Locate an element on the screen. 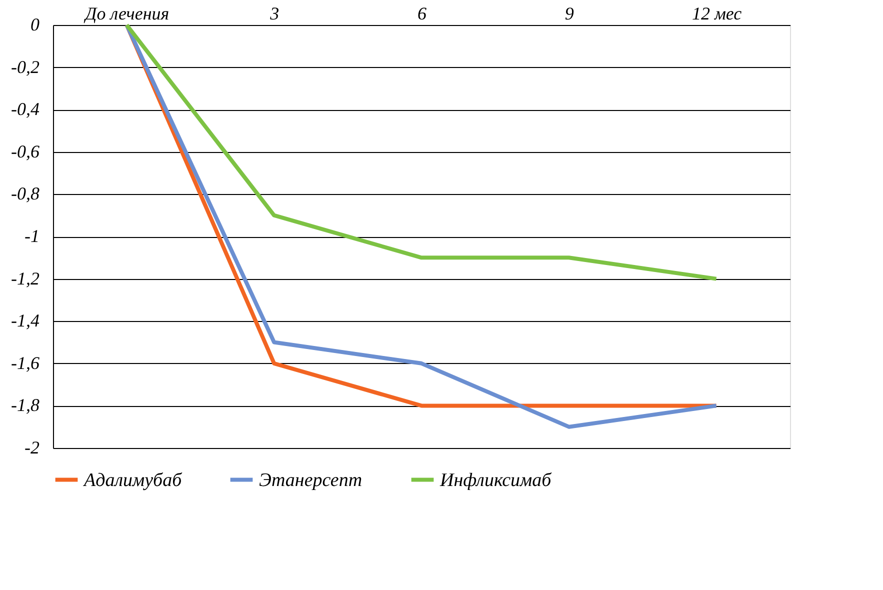 This screenshot has height=590, width=883. y-tick-label: -0,2 is located at coordinates (25, 66).